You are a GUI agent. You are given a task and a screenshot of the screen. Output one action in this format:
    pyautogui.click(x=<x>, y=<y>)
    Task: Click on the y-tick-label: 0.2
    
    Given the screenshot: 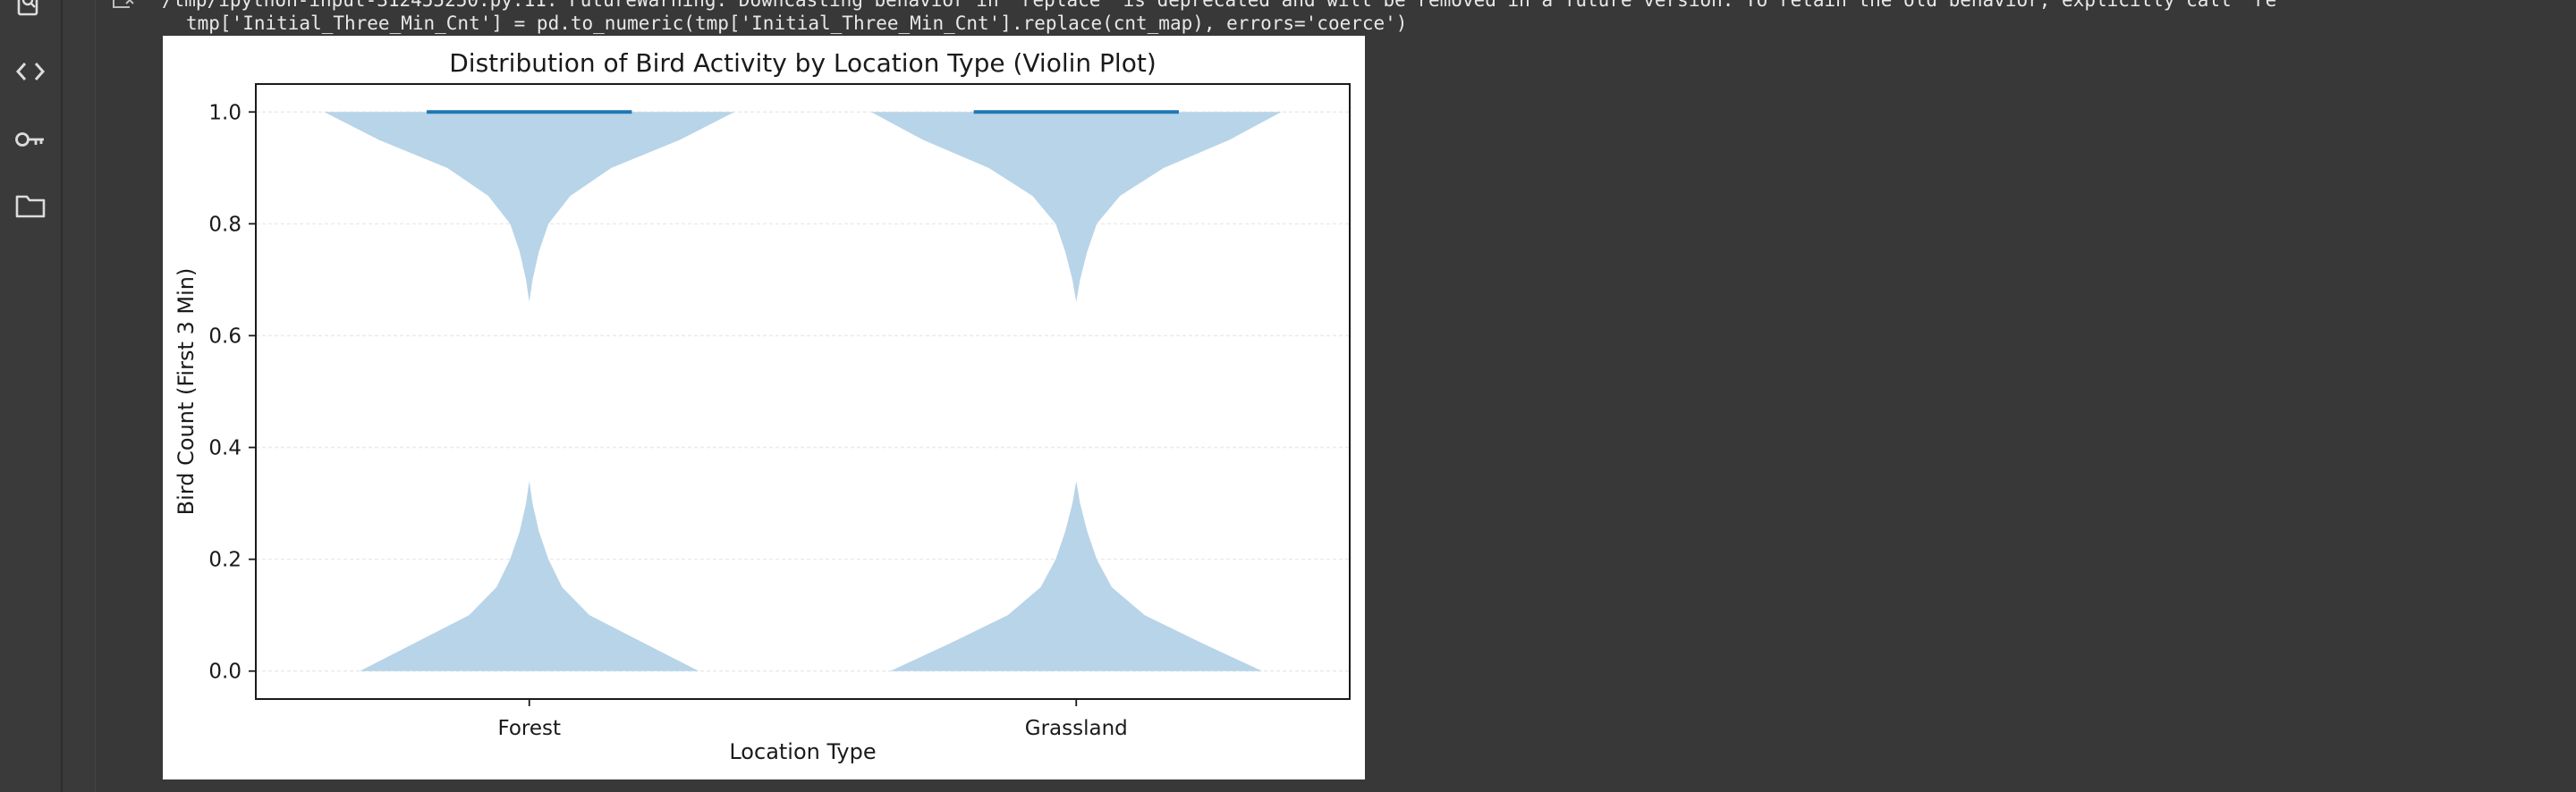 What is the action you would take?
    pyautogui.click(x=225, y=561)
    